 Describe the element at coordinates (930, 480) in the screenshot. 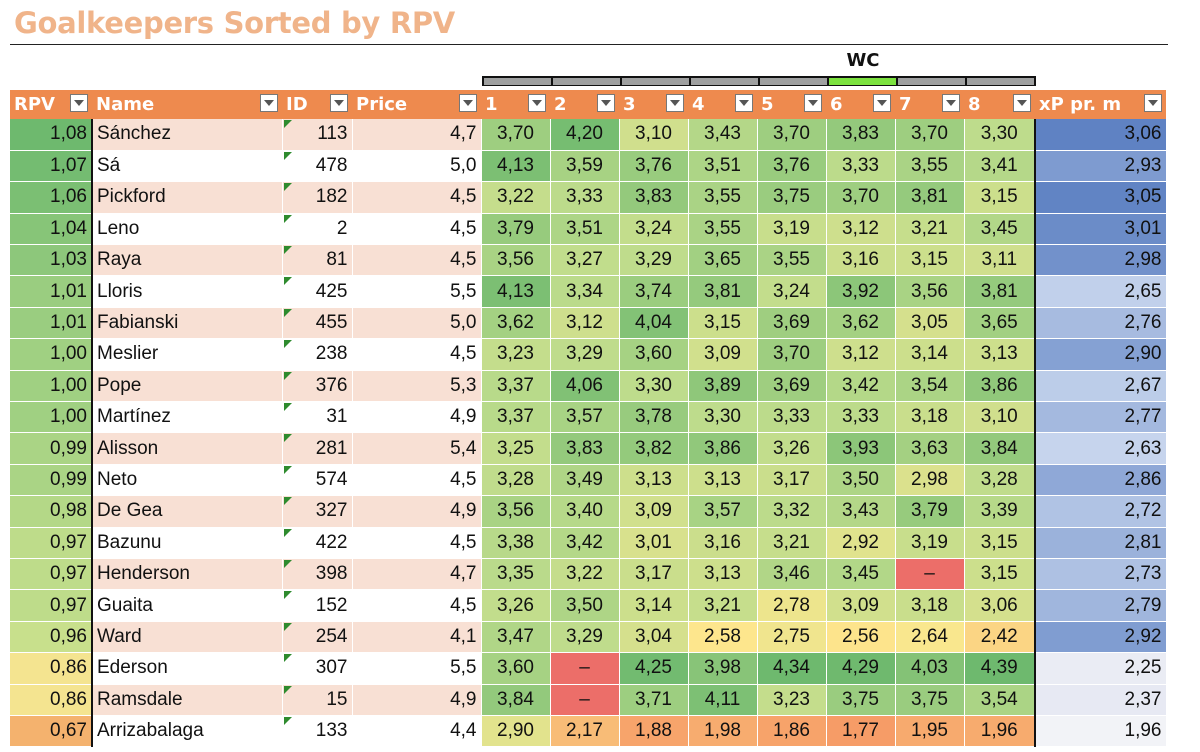

I see `gw-cell: 2,98` at that location.